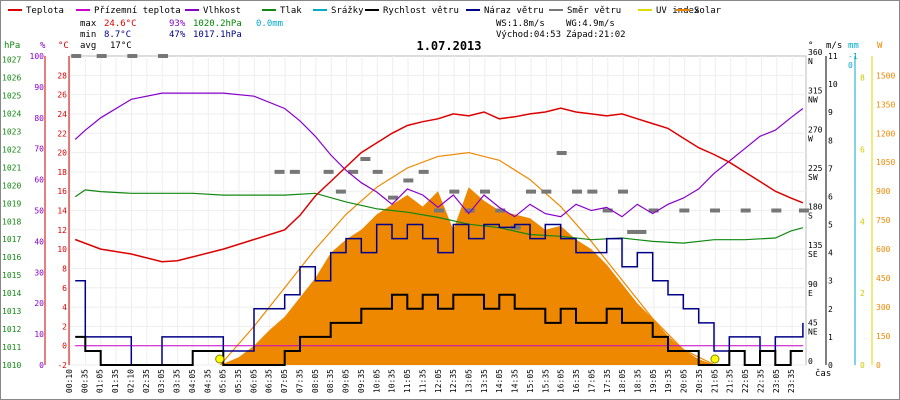  I want to click on x-tick-label: 10:35, so click(392, 381).